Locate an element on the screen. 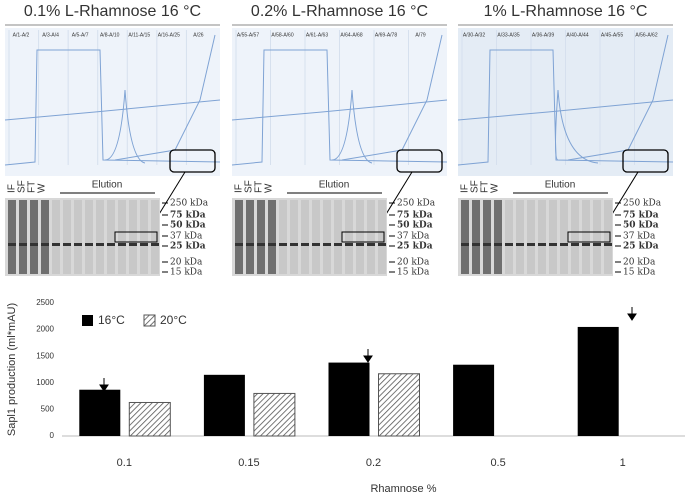  y-axis-title: Sapl1 production (ml*mAU) is located at coordinates (12, 369).